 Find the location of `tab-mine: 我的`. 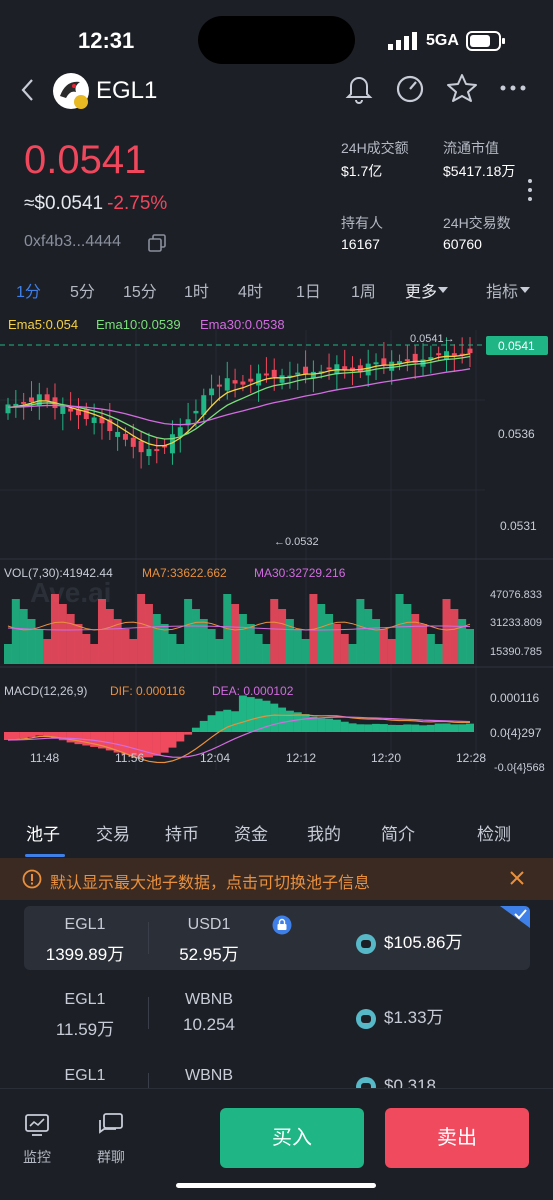

tab-mine: 我的 is located at coordinates (324, 834).